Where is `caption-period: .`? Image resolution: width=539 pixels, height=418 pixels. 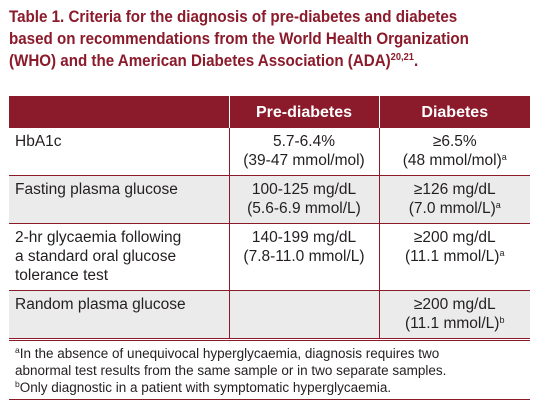 caption-period: . is located at coordinates (416, 61).